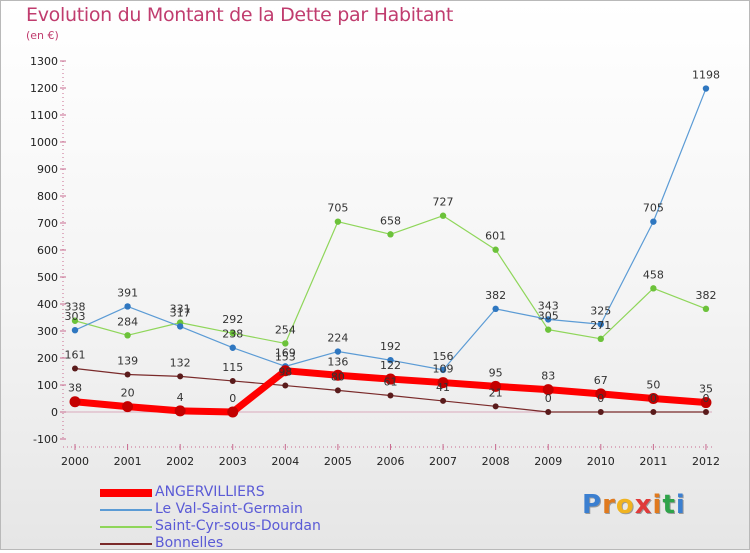 The height and width of the screenshot is (553, 750). What do you see at coordinates (47, 304) in the screenshot?
I see `y-tick-label: 400` at bounding box center [47, 304].